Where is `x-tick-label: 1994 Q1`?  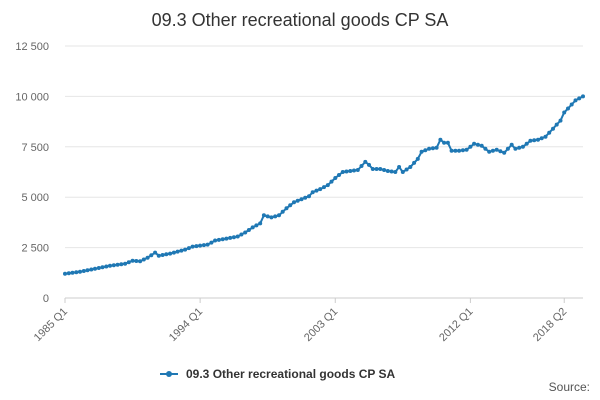
x-tick-label: 1994 Q1 is located at coordinates (186, 325).